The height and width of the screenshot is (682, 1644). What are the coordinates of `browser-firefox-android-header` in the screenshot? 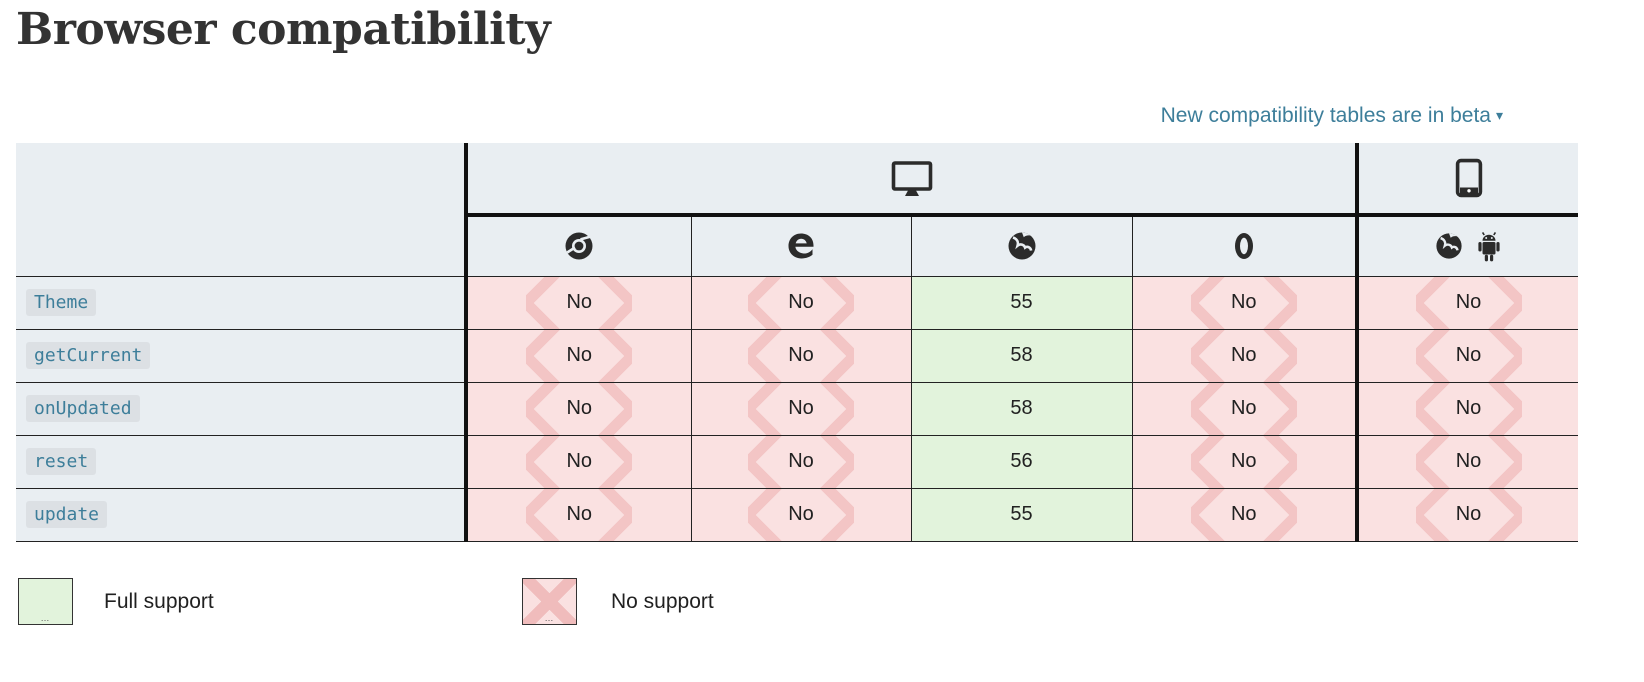 It's located at (1466, 246).